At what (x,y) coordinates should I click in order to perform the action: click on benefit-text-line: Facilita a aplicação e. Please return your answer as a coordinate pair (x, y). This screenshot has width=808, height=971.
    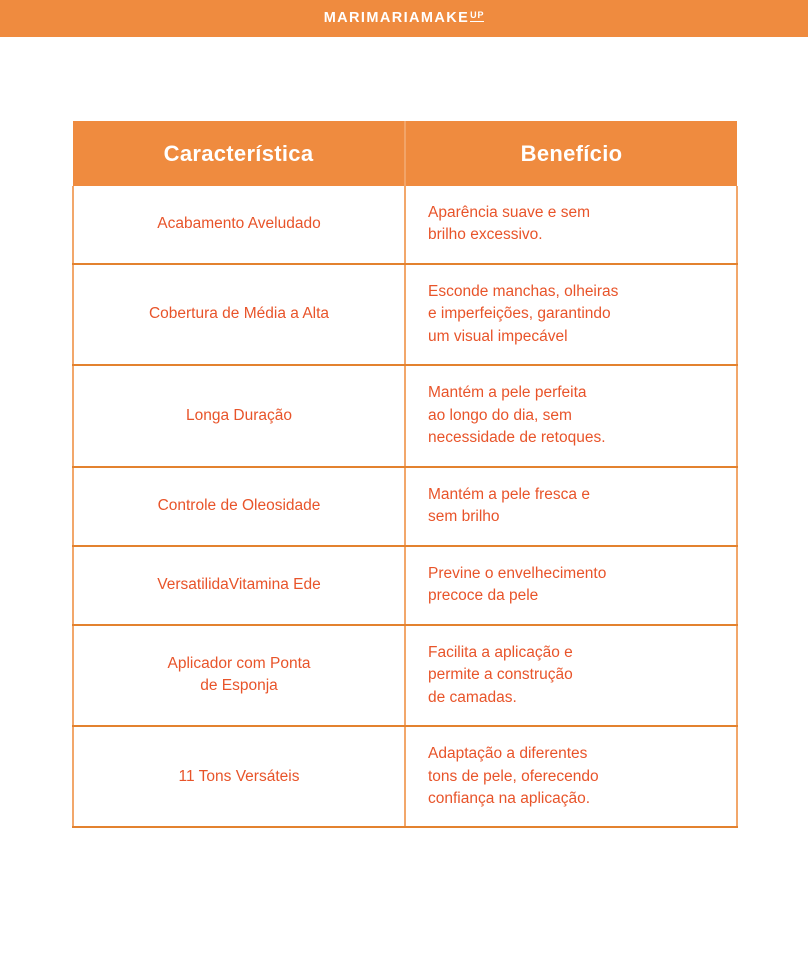
    Looking at the image, I should click on (500, 652).